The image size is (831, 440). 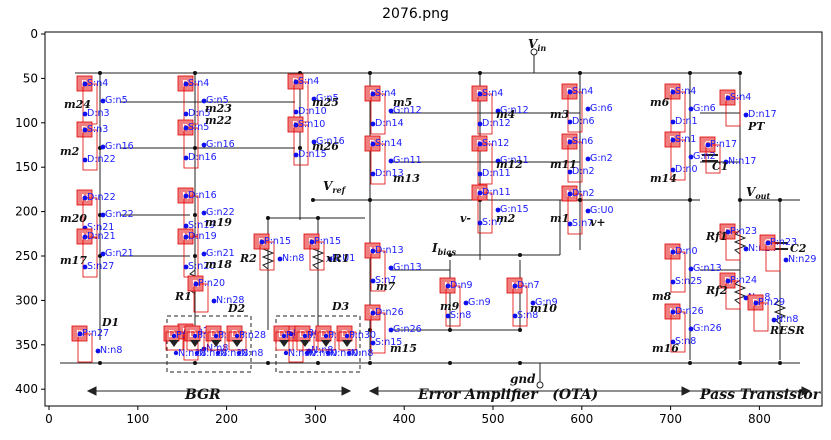 What do you see at coordinates (337, 258) in the screenshot?
I see `device-label-xr1: xR1` at bounding box center [337, 258].